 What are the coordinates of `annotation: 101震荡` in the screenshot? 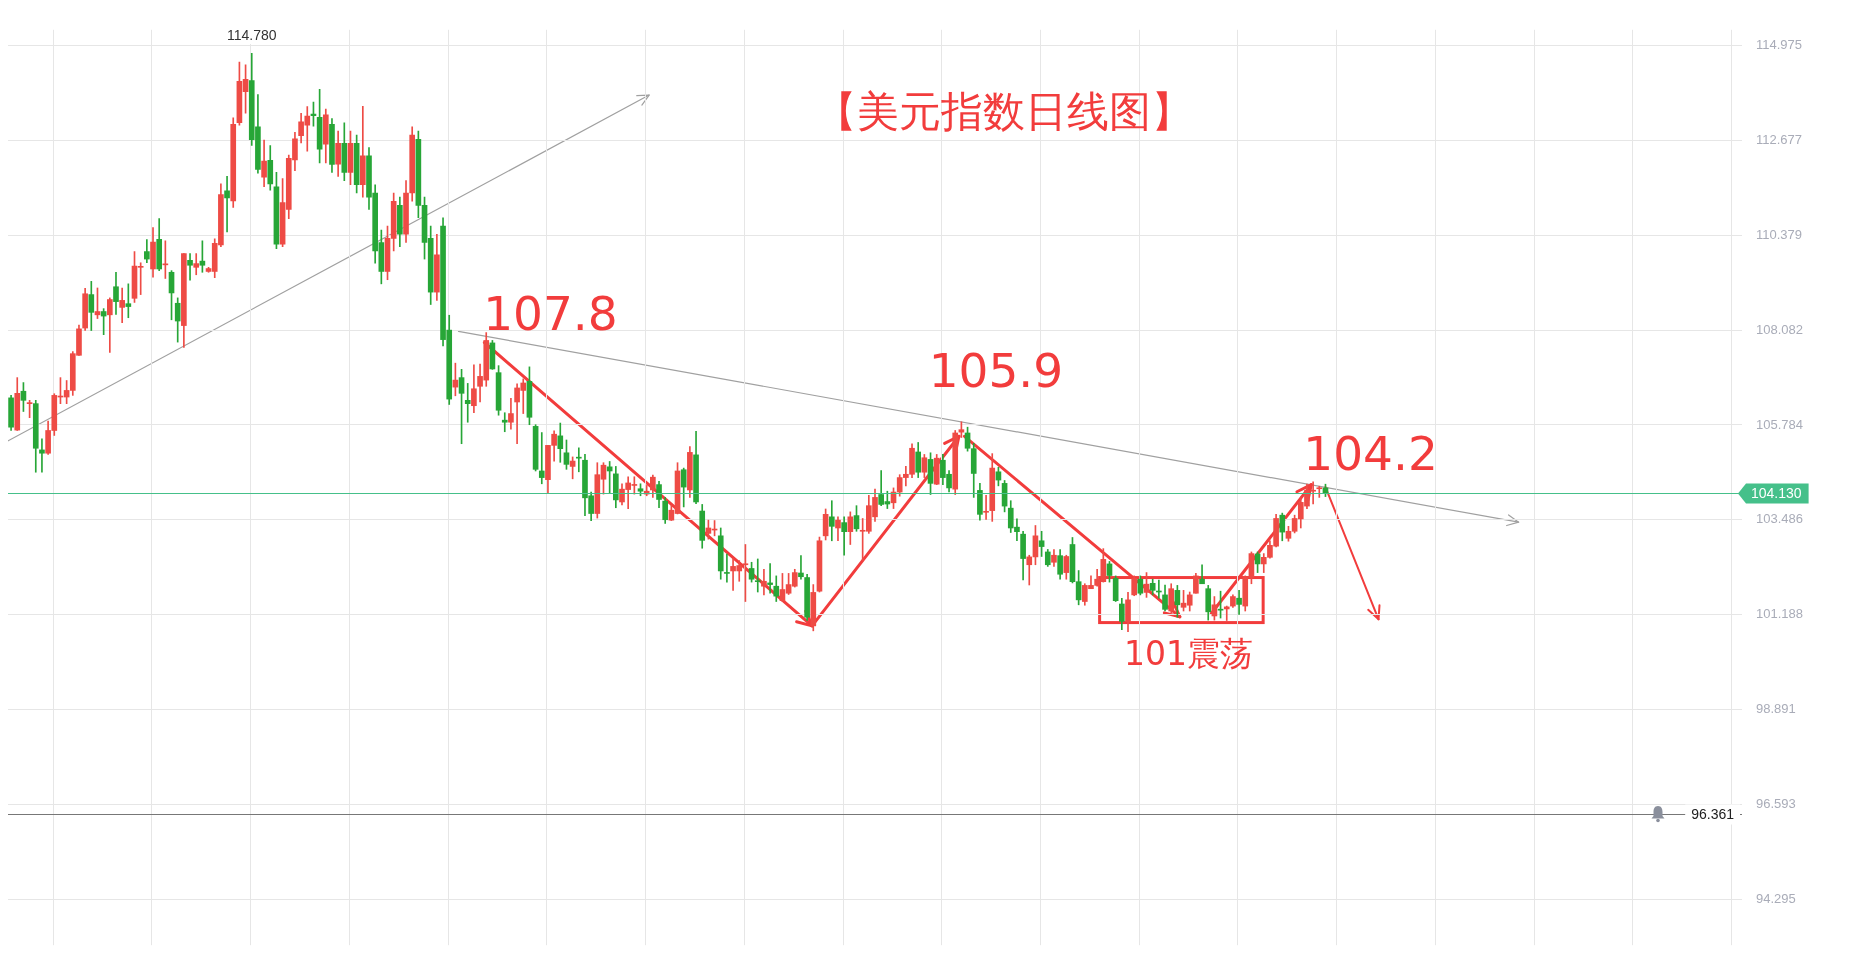 It's located at (1188, 653).